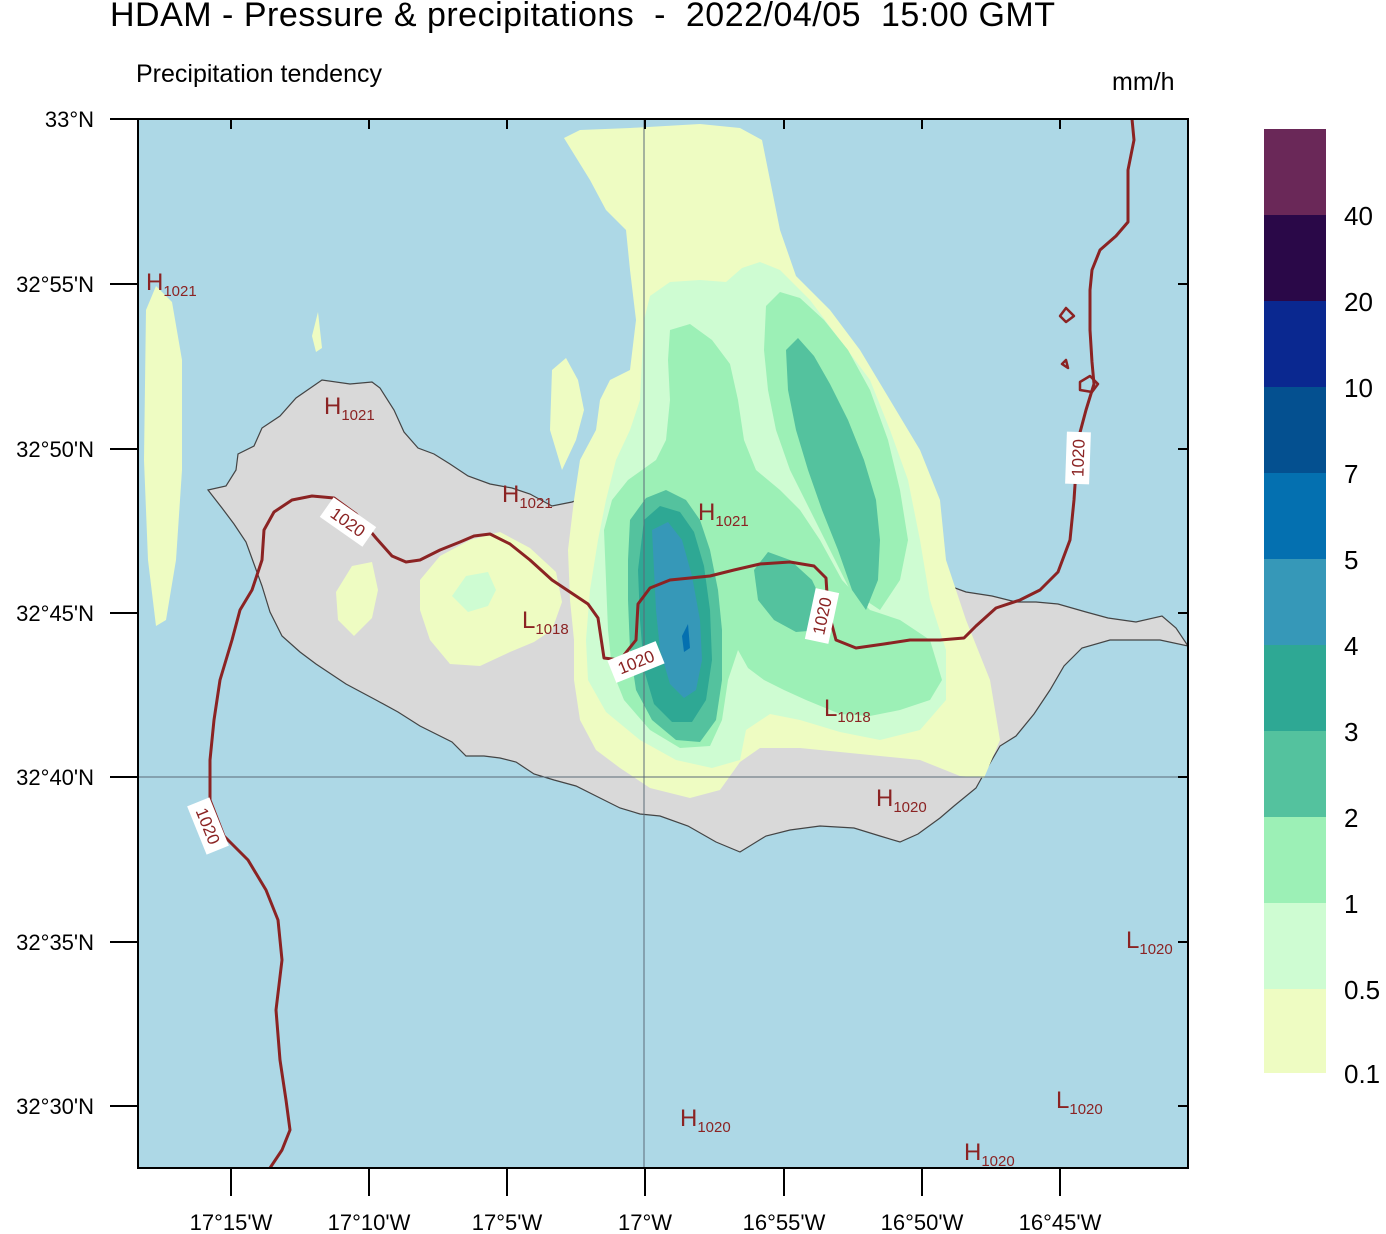  What do you see at coordinates (1351, 818) in the screenshot?
I see `legend-label-2: 2` at bounding box center [1351, 818].